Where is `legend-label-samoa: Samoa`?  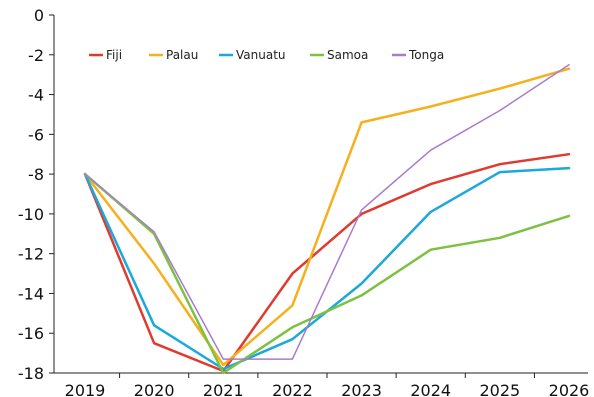
legend-label-samoa: Samoa is located at coordinates (347, 55).